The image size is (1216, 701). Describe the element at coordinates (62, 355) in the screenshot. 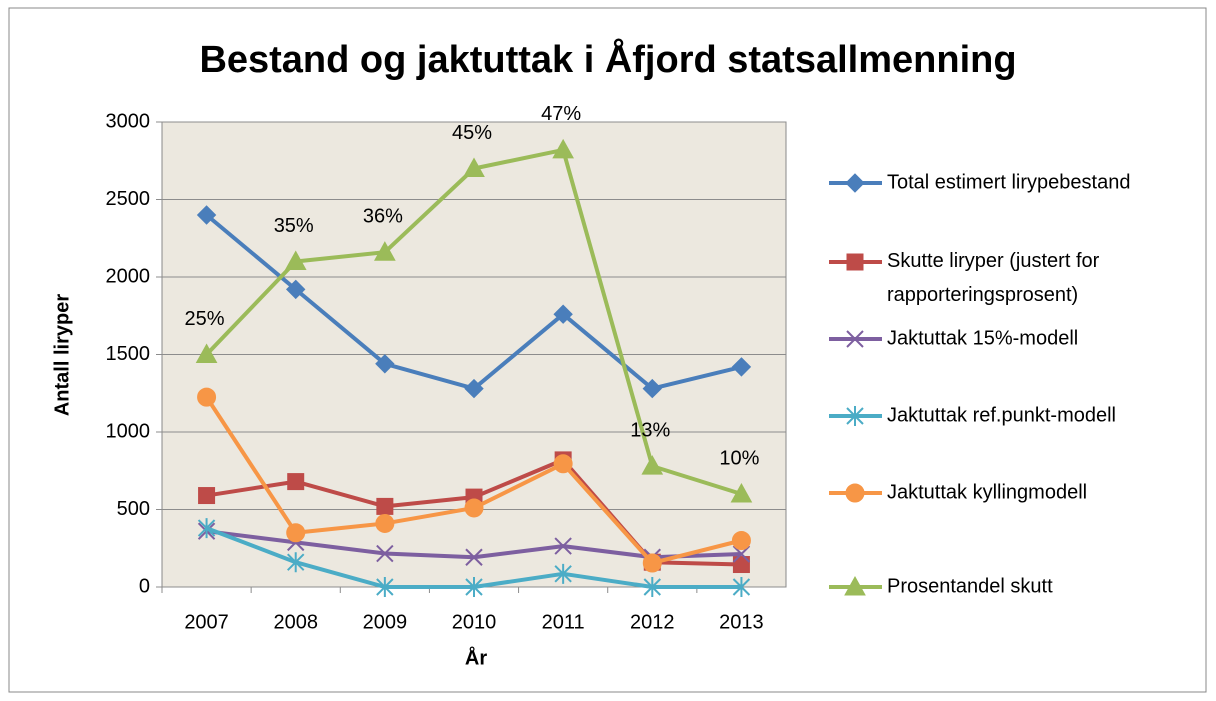

I see `y-axis-label: Antall liryper` at that location.